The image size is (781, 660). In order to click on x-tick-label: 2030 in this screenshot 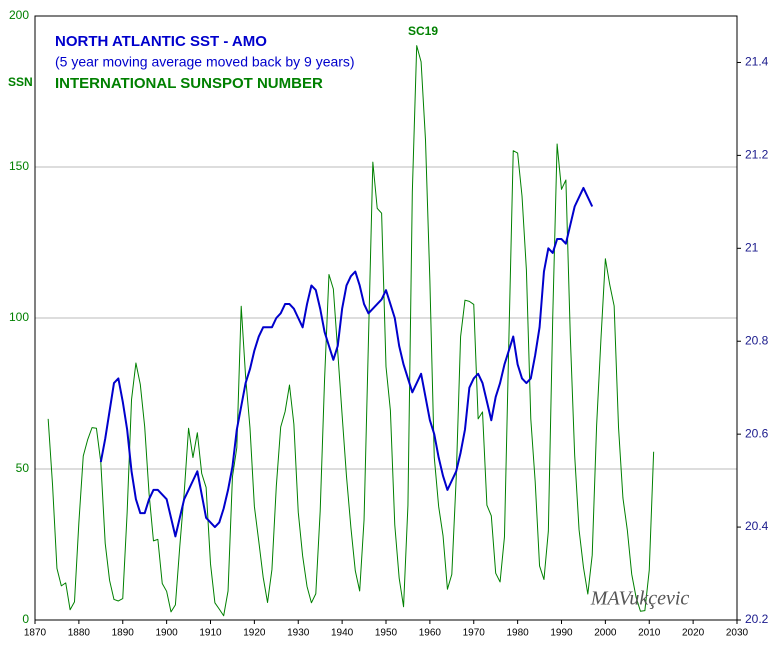, I will do `click(737, 633)`.